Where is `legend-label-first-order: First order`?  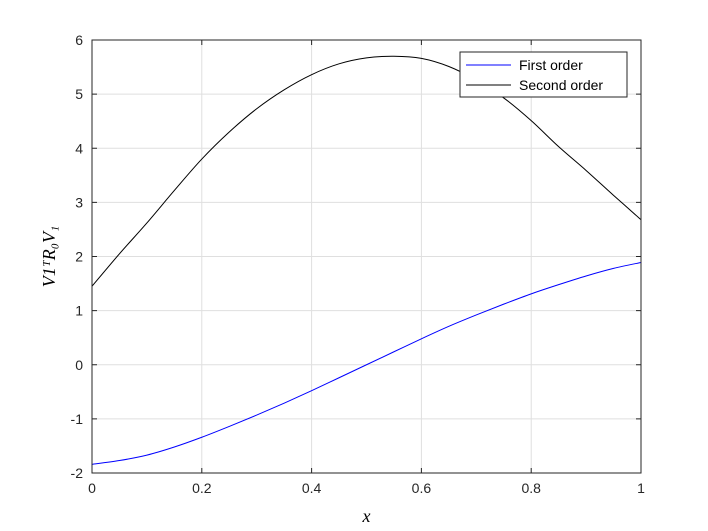
legend-label-first-order: First order is located at coordinates (551, 65).